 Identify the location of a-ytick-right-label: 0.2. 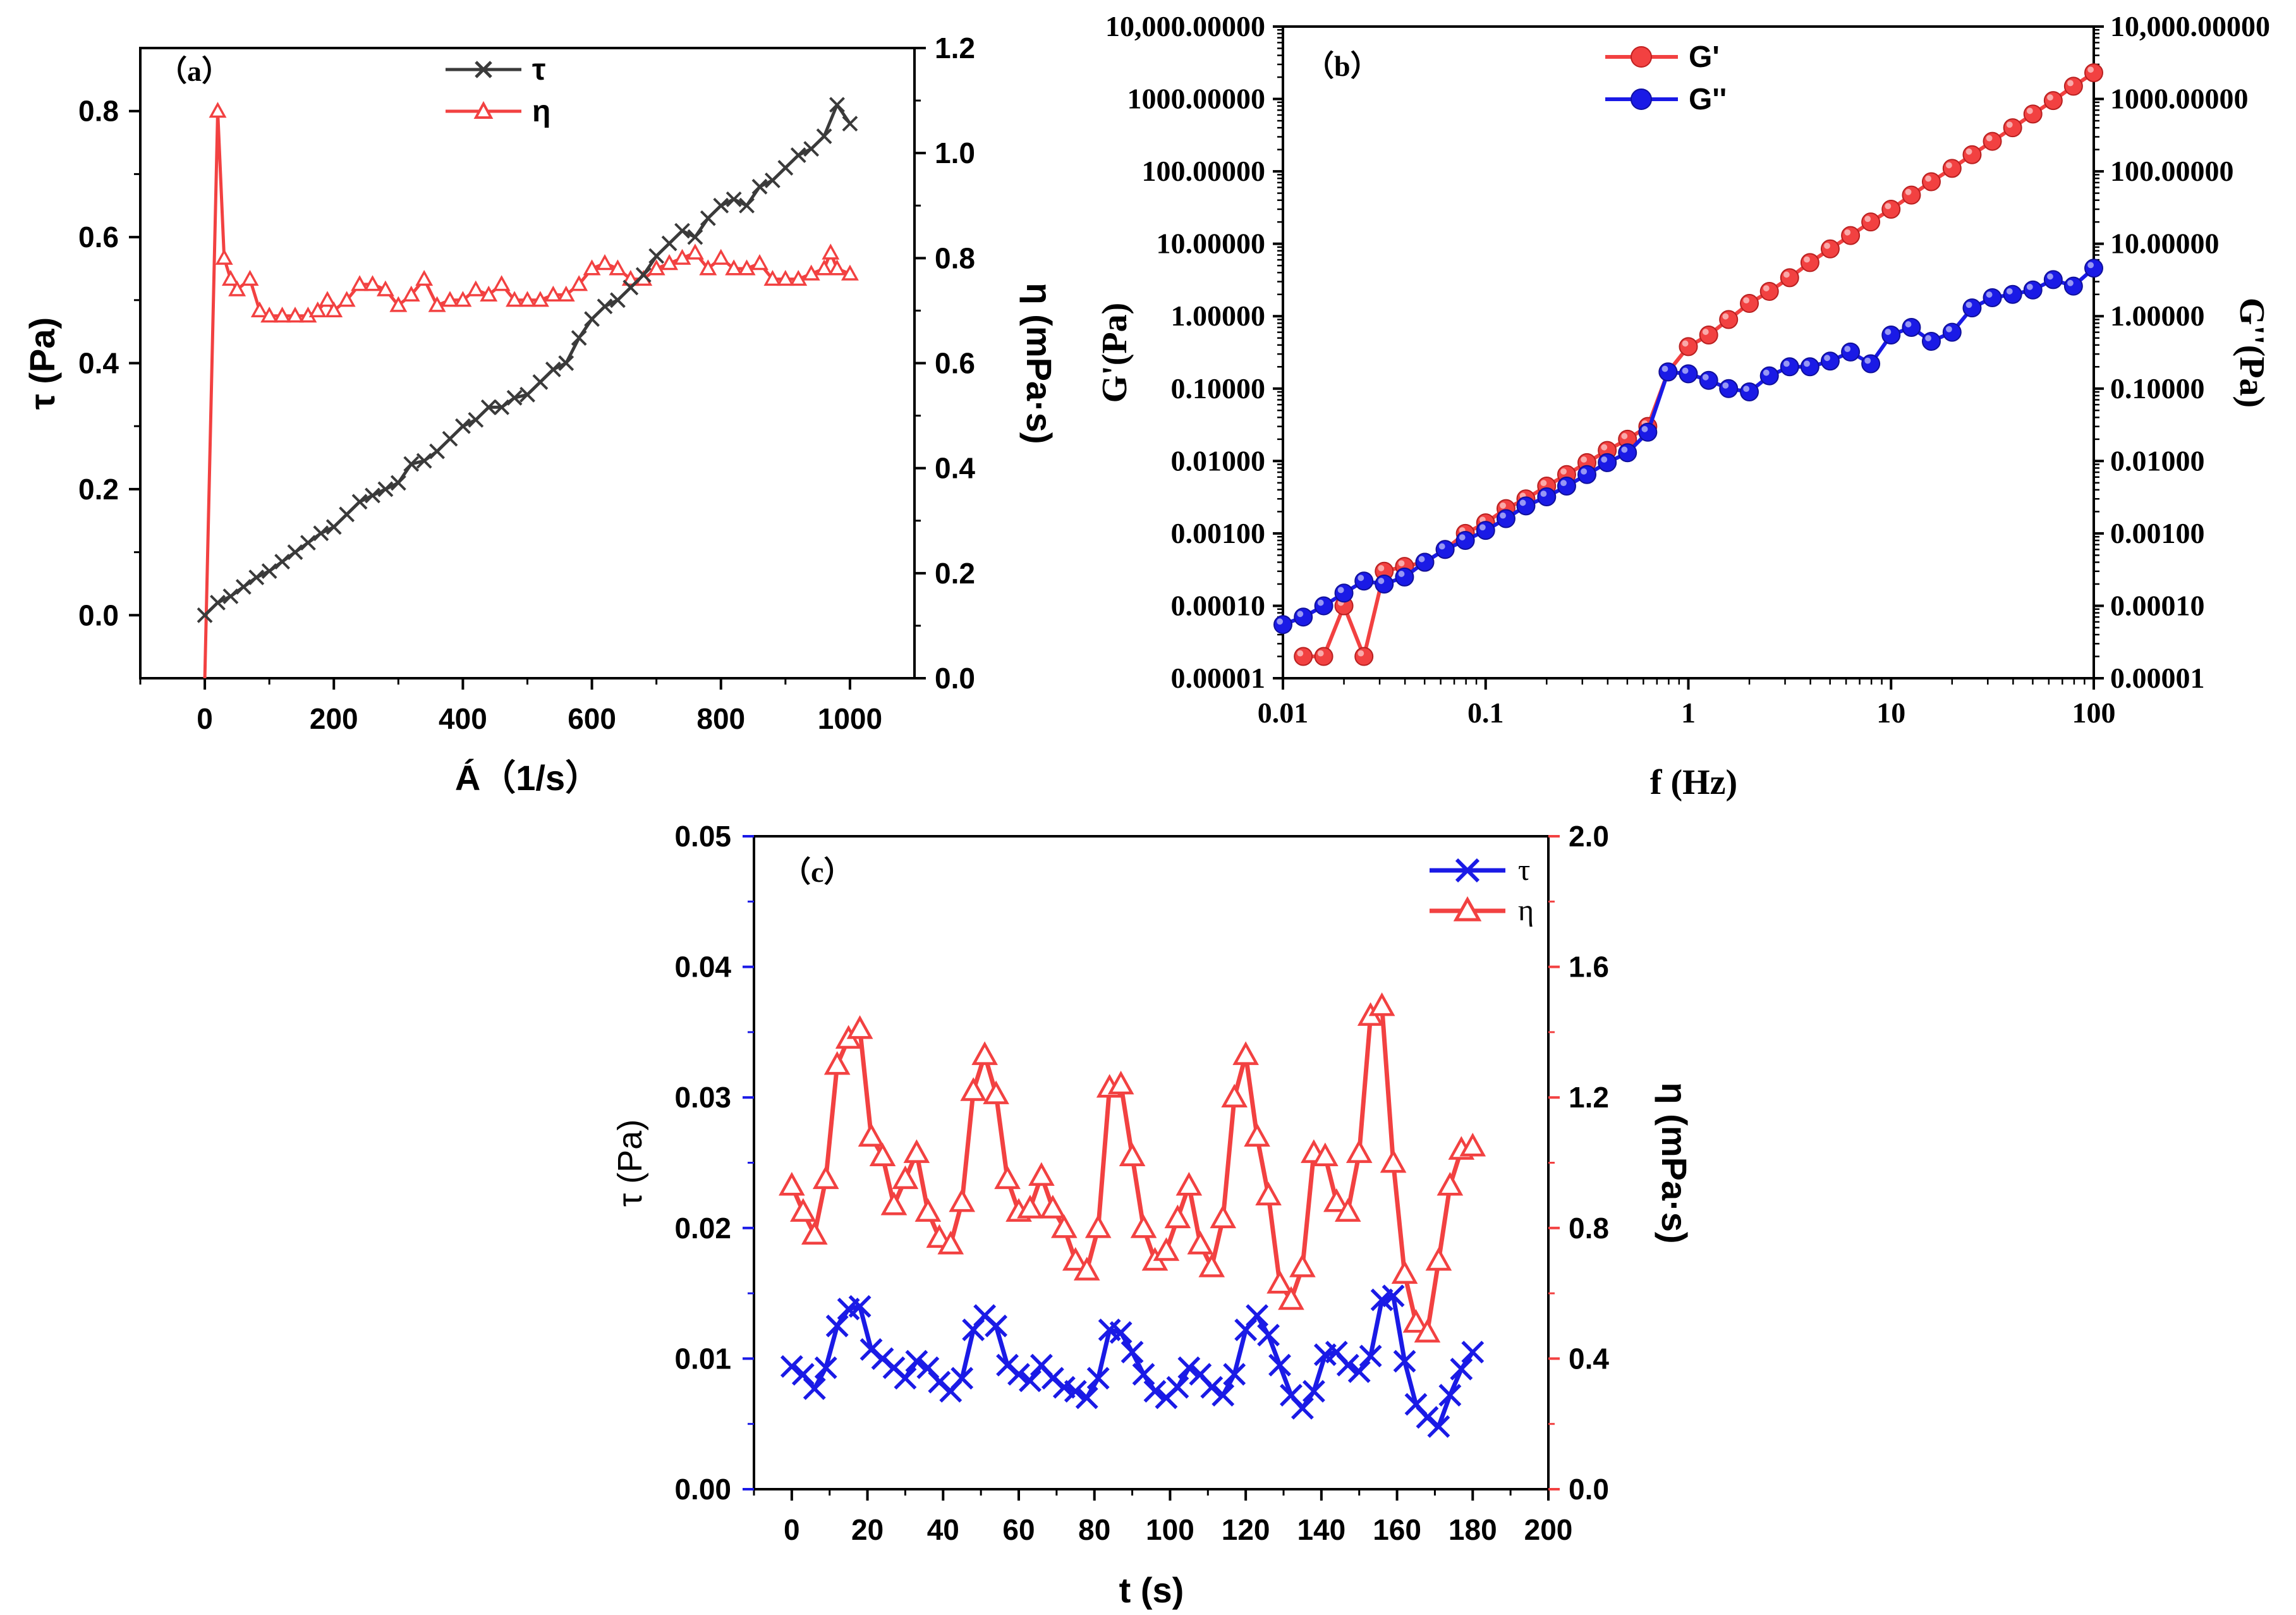
(955, 573).